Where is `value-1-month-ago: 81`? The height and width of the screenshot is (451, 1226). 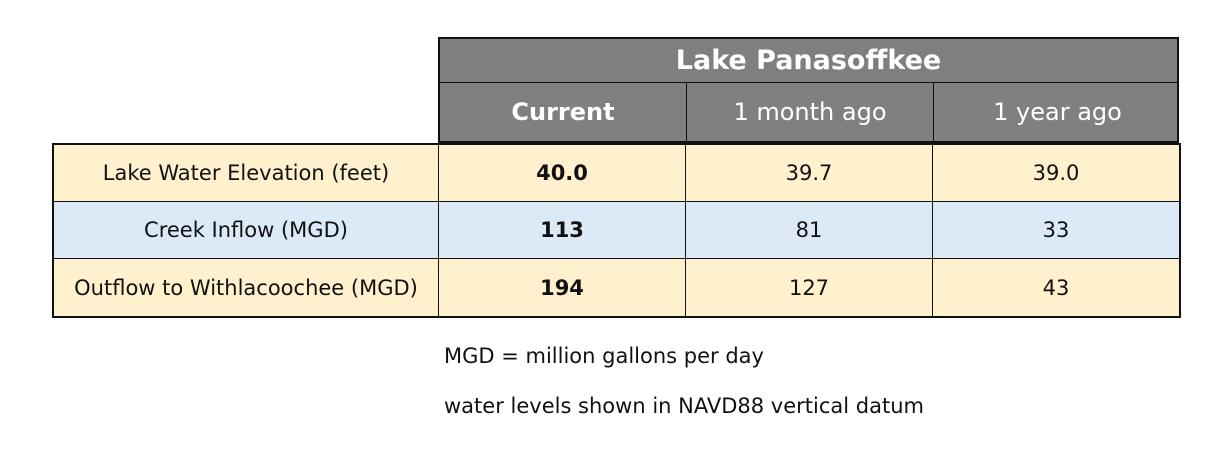
value-1-month-ago: 81 is located at coordinates (809, 230).